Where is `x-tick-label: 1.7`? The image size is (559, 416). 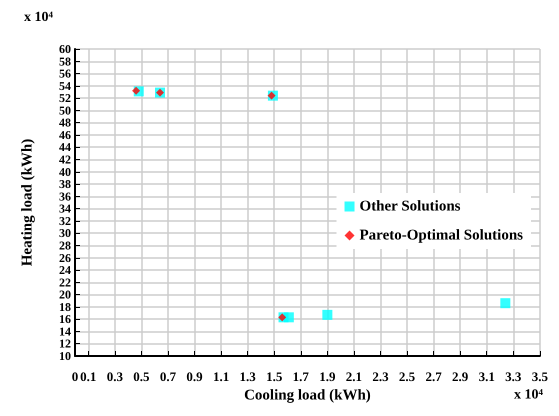
x-tick-label: 1.7 is located at coordinates (301, 376).